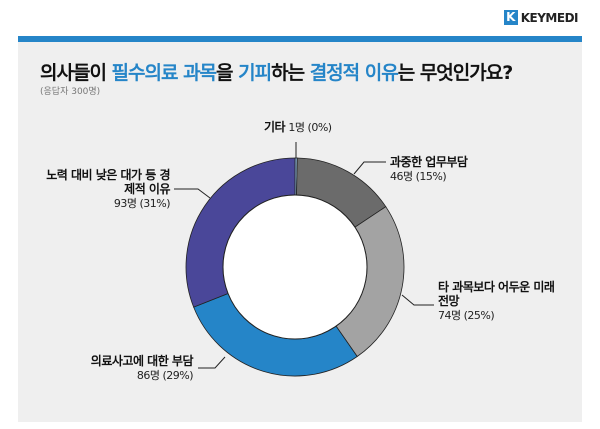 This screenshot has width=600, height=429. I want to click on label-economic: 노력 대비 낮은 대가 등 경제적 이유 93명 (31%), so click(108, 189).